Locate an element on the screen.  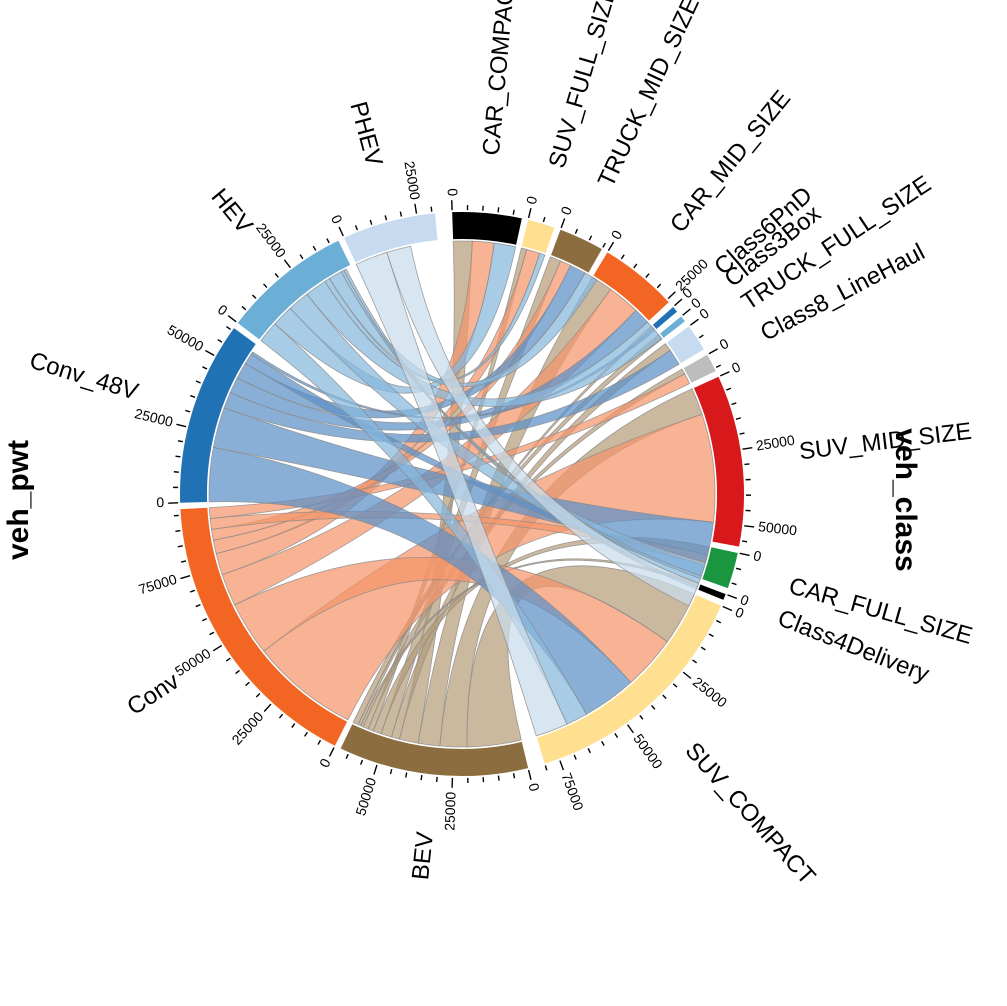
sector-label-suv-compact: SUV_COMPACT is located at coordinates (750, 813).